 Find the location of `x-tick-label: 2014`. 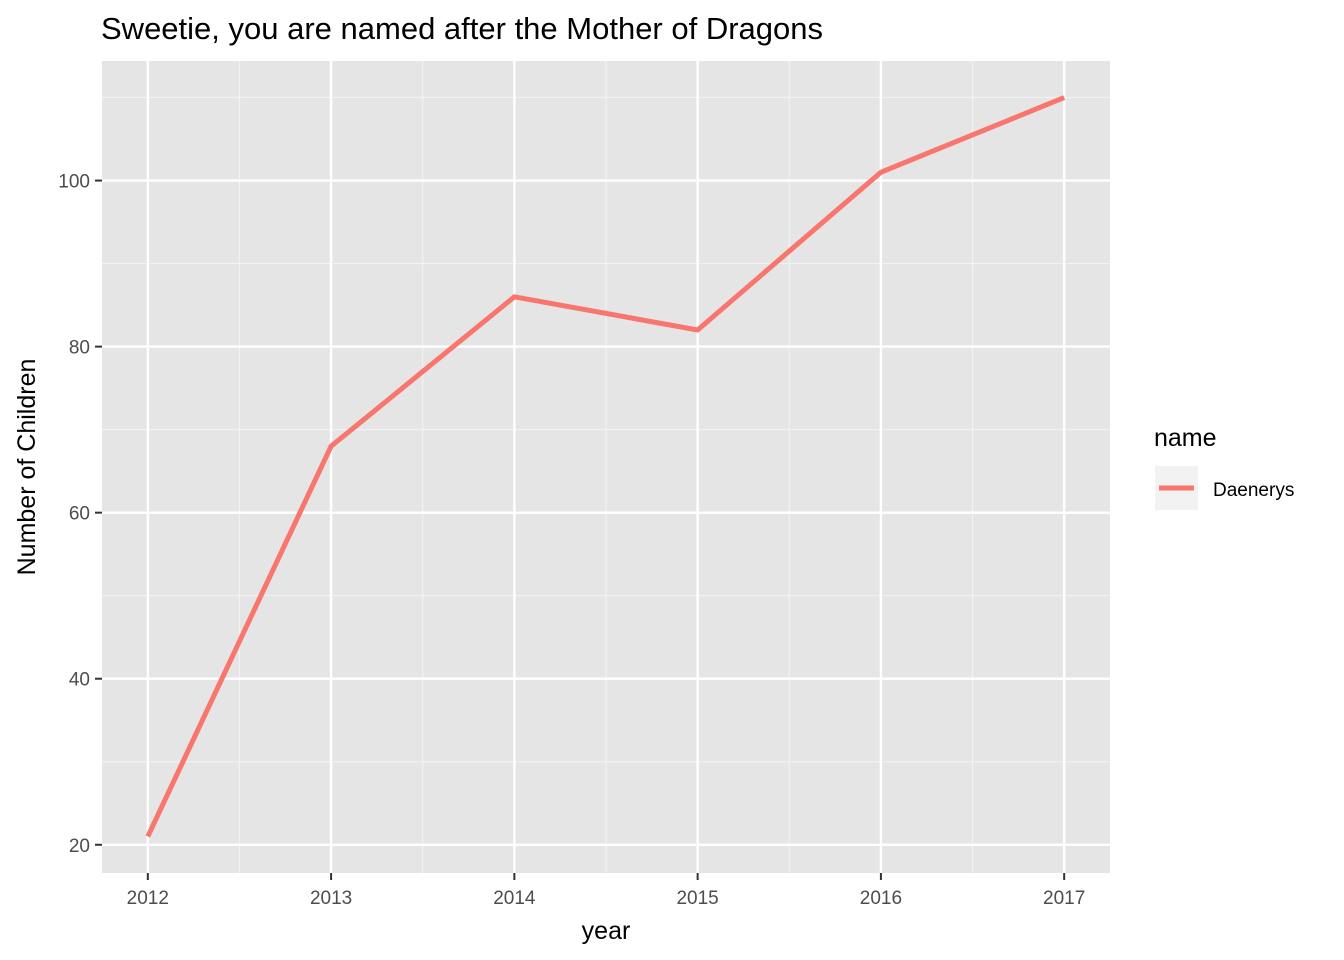

x-tick-label: 2014 is located at coordinates (514, 898).